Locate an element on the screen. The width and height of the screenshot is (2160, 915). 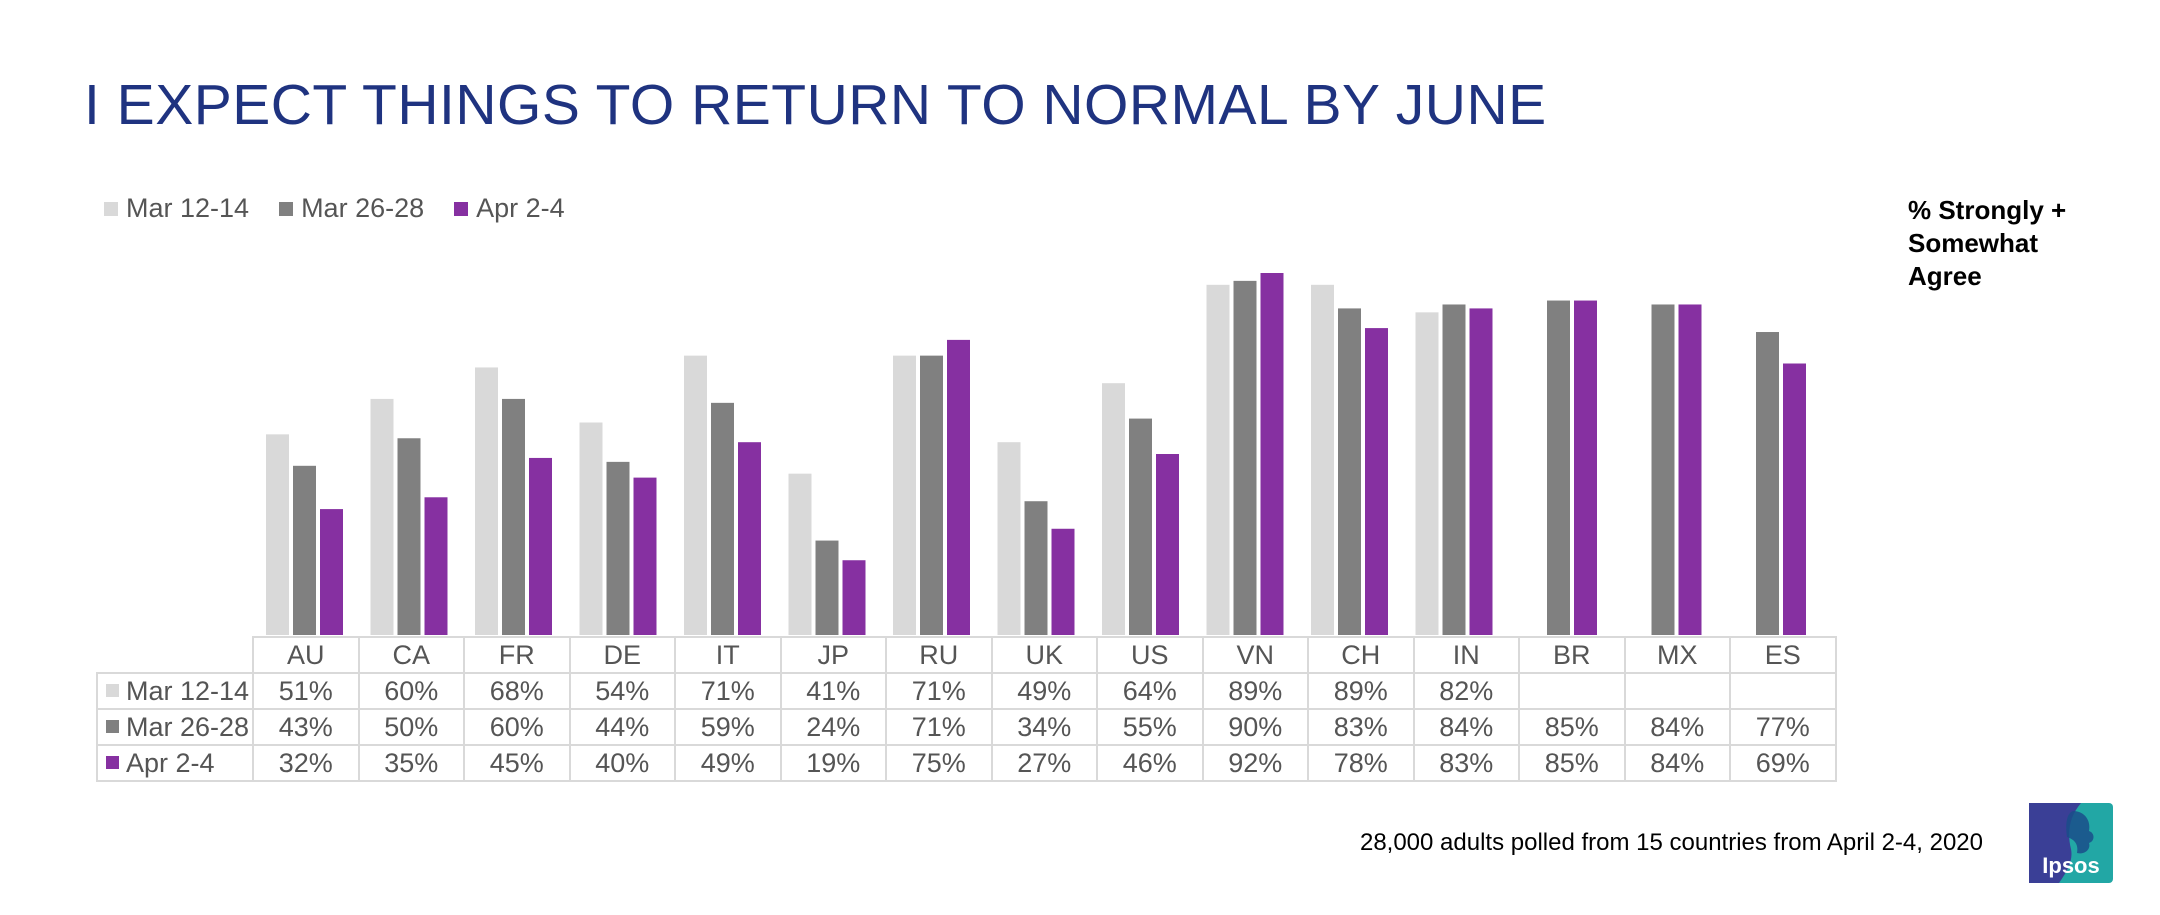
logo-head-icon is located at coordinates (2080, 832).